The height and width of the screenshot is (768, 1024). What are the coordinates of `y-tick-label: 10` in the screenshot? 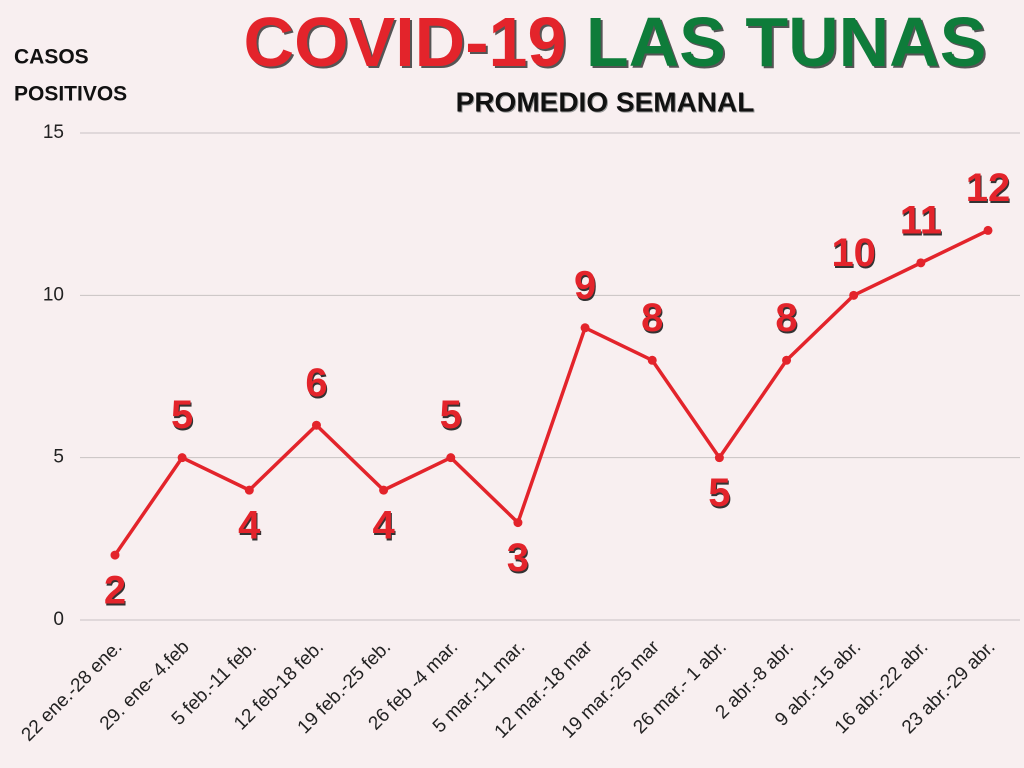 It's located at (53, 294).